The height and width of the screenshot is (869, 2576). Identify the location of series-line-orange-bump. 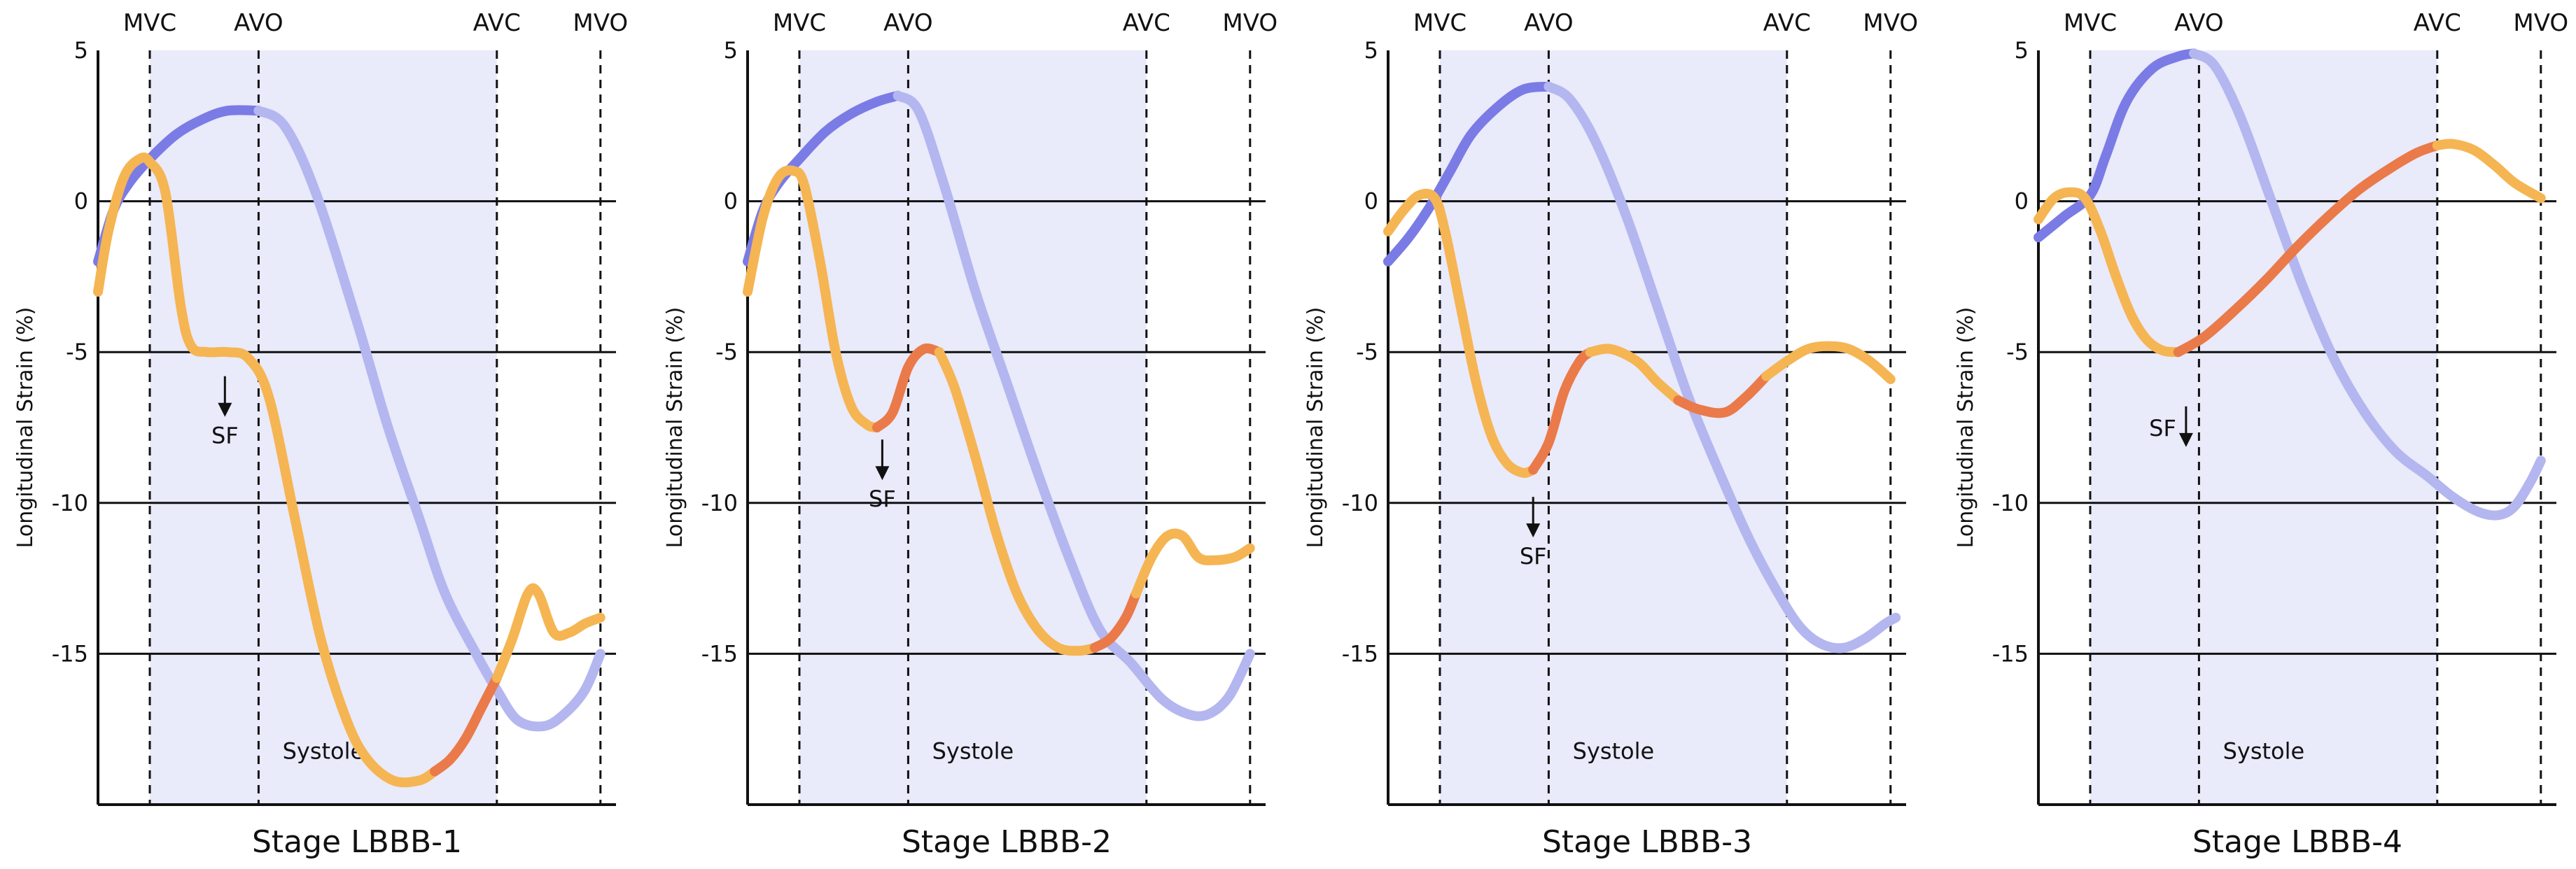
(908, 387).